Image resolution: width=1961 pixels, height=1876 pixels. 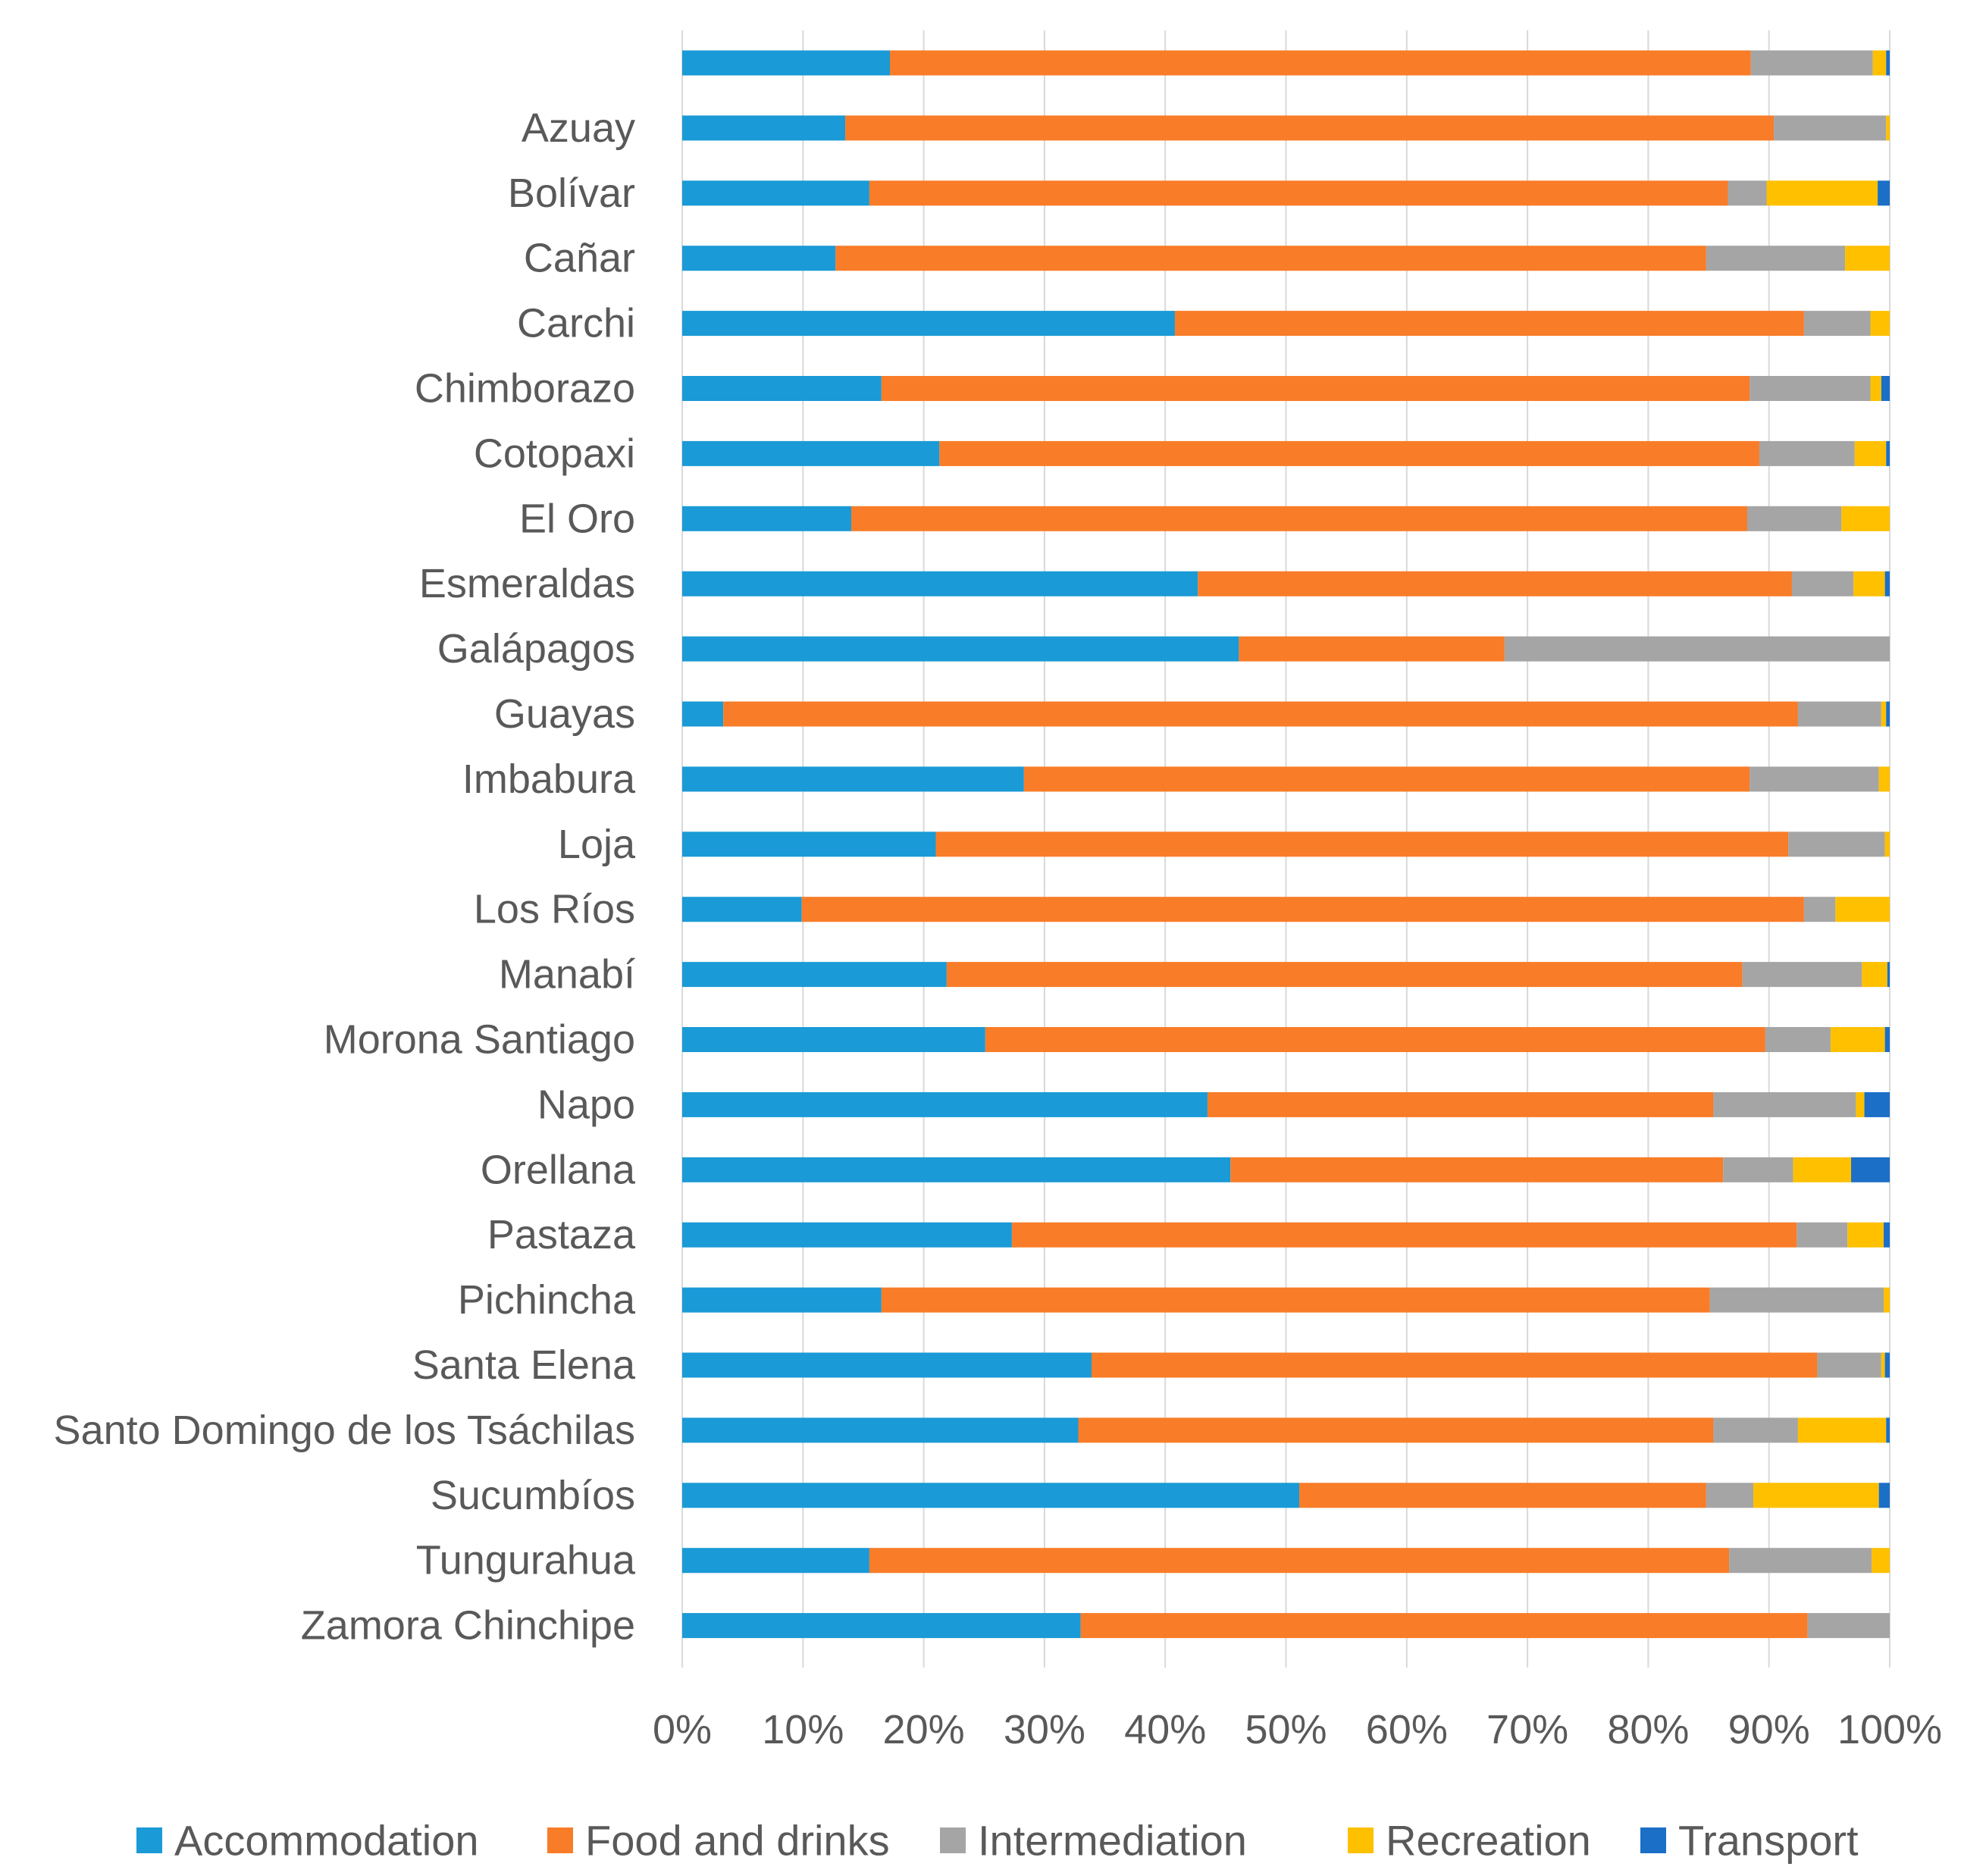 What do you see at coordinates (847, 1235) in the screenshot?
I see `bar-pastaza-accommodation` at bounding box center [847, 1235].